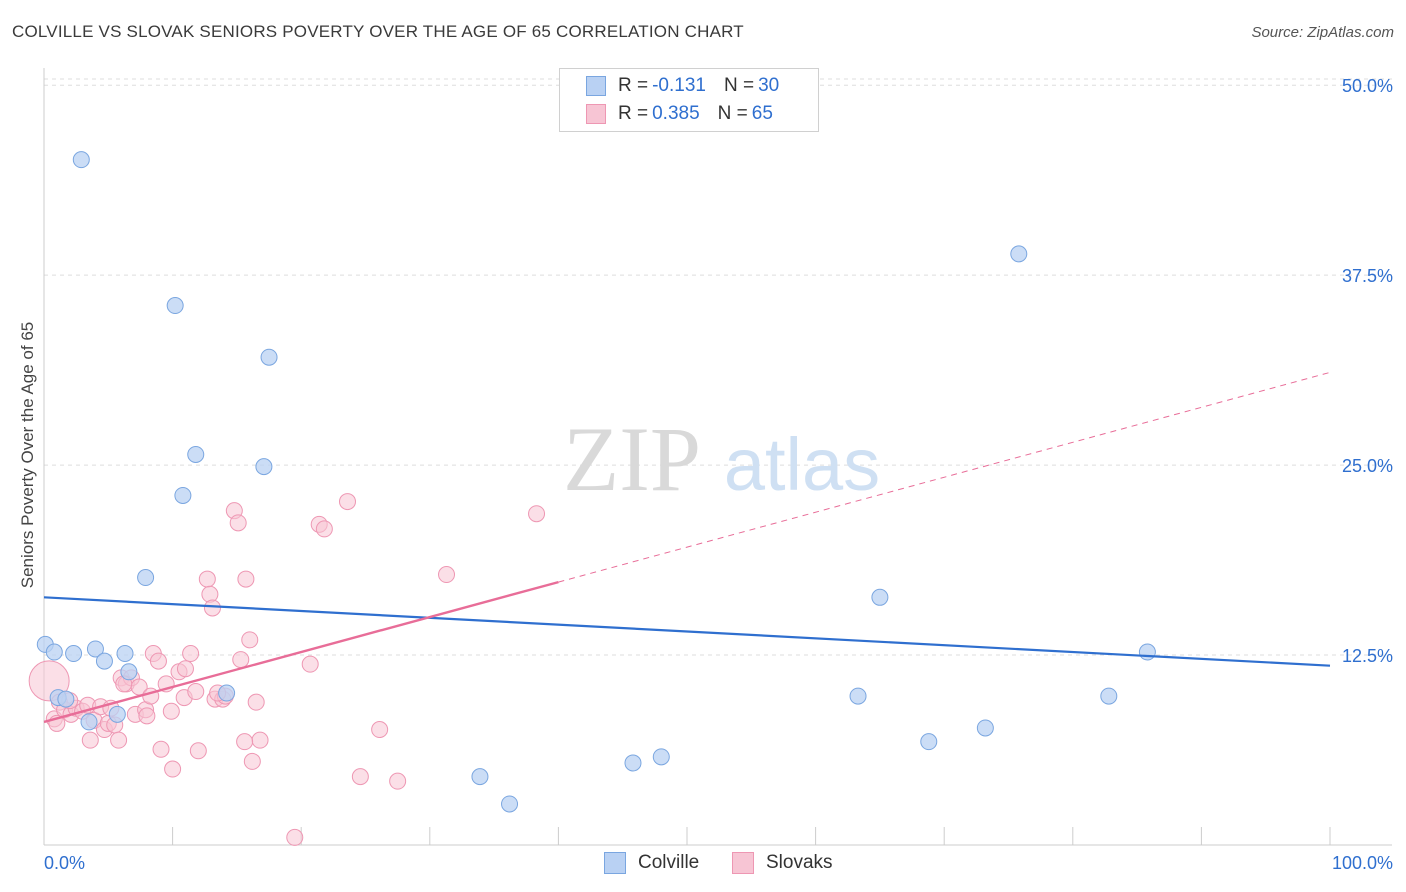 Image resolution: width=1406 pixels, height=892 pixels. I want to click on colville-n-value: 30, so click(769, 85).